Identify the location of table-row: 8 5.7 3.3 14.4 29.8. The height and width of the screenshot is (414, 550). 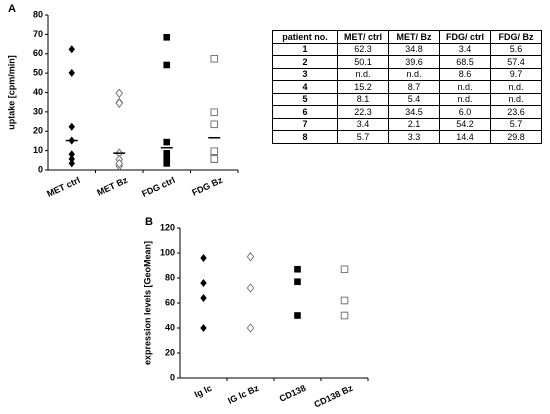
(407, 137).